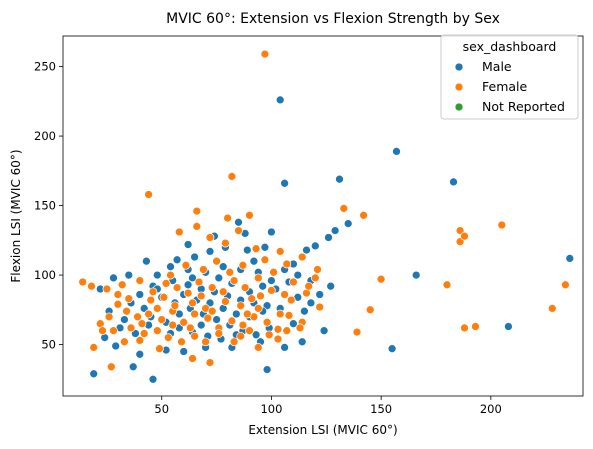 This screenshot has width=593, height=449. I want to click on legend-entries: Male Female Not Reported, so click(509, 86).